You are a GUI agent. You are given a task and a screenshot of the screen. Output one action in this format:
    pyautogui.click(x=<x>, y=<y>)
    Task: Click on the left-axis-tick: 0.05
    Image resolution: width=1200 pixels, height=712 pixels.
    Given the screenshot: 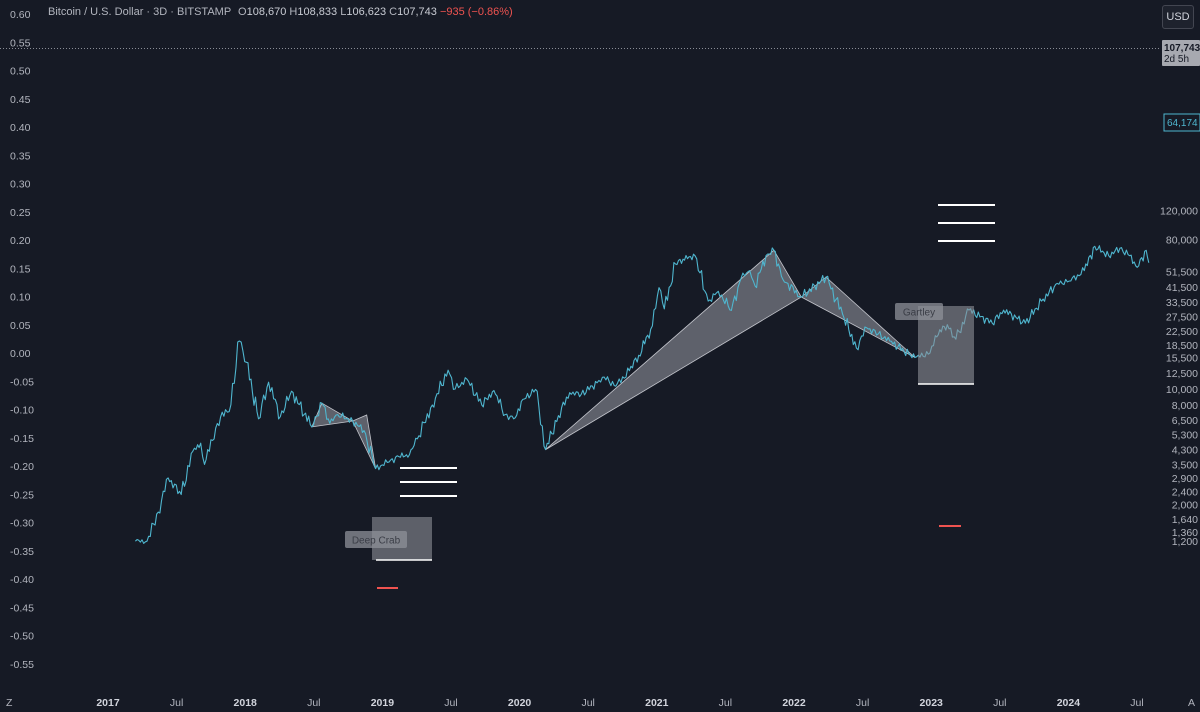 What is the action you would take?
    pyautogui.click(x=20, y=326)
    